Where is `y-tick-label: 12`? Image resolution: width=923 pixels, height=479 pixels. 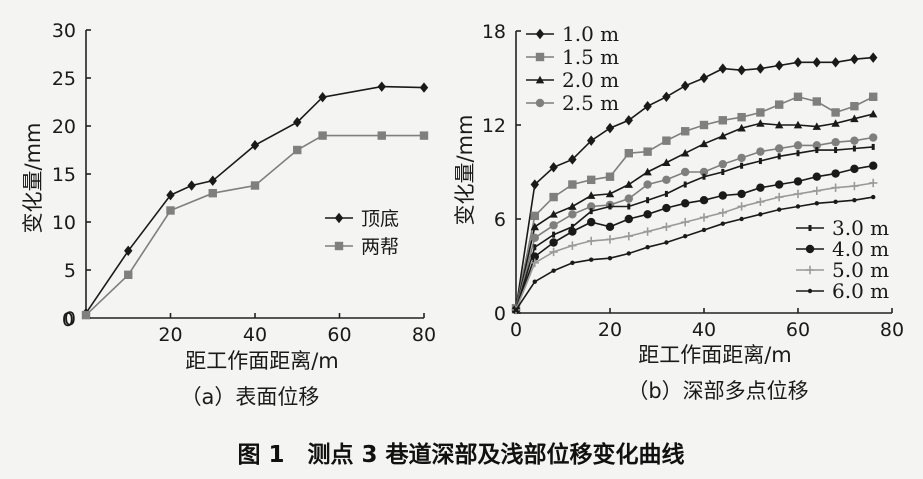
y-tick-label: 12 is located at coordinates (494, 126).